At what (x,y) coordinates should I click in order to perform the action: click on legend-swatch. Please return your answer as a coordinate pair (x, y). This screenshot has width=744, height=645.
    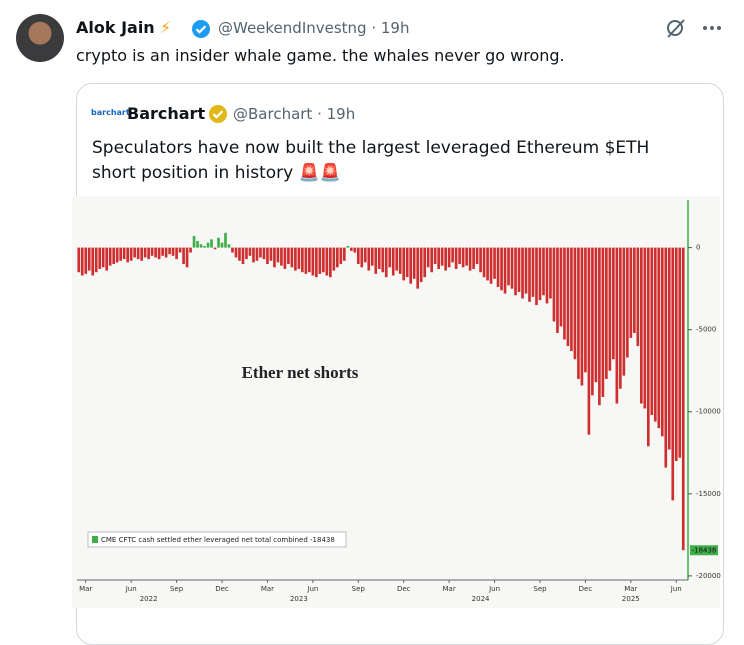
    Looking at the image, I should click on (95, 539).